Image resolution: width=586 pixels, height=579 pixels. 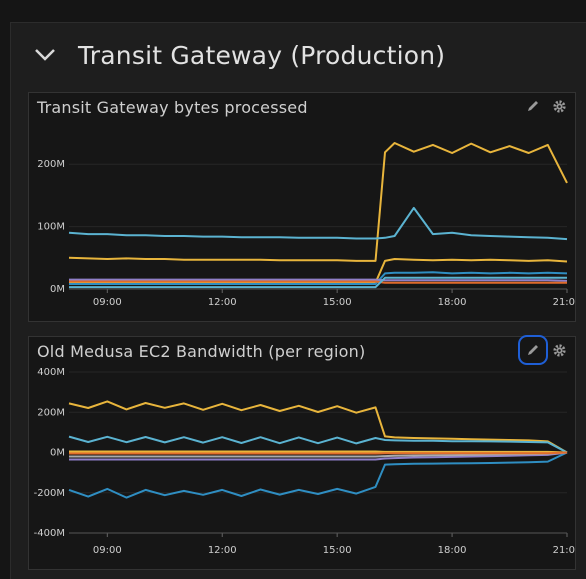 I want to click on row-header: Transit Gateway (Production), so click(x=303, y=55).